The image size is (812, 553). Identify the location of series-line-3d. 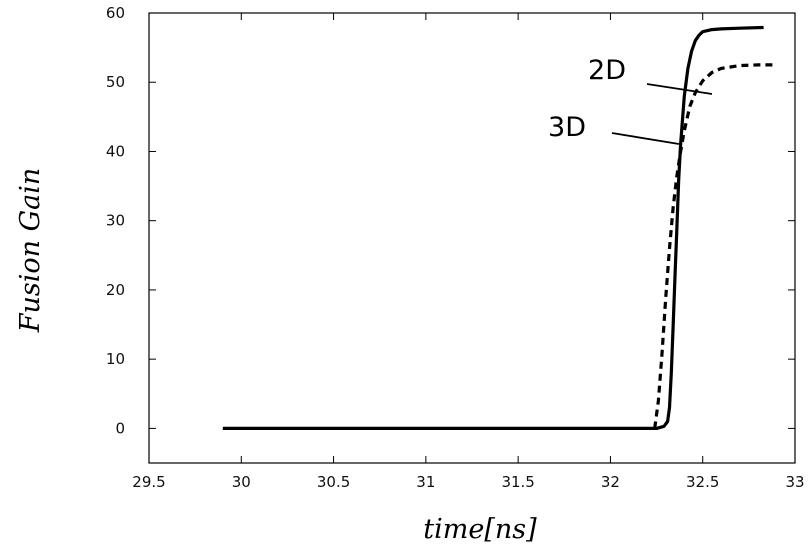
(715, 246).